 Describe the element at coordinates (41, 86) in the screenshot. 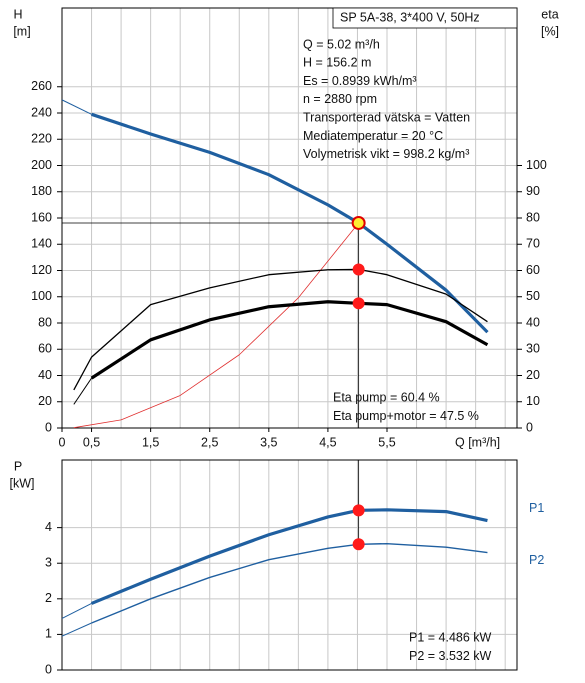

I see `y-tick-label: 260` at that location.